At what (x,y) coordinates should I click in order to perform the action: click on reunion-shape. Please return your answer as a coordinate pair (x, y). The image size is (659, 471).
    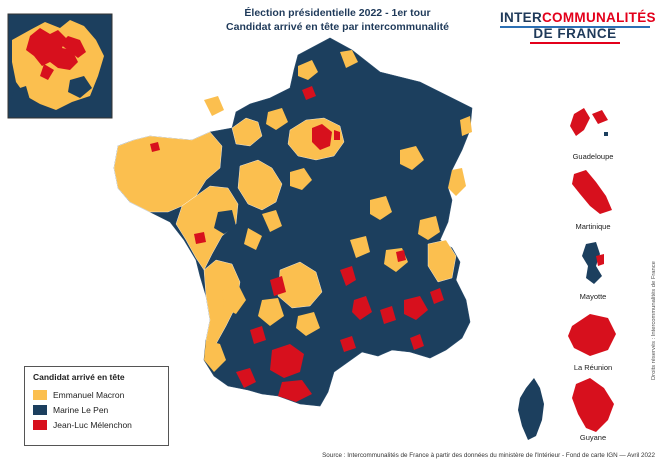
    Looking at the image, I should click on (592, 335).